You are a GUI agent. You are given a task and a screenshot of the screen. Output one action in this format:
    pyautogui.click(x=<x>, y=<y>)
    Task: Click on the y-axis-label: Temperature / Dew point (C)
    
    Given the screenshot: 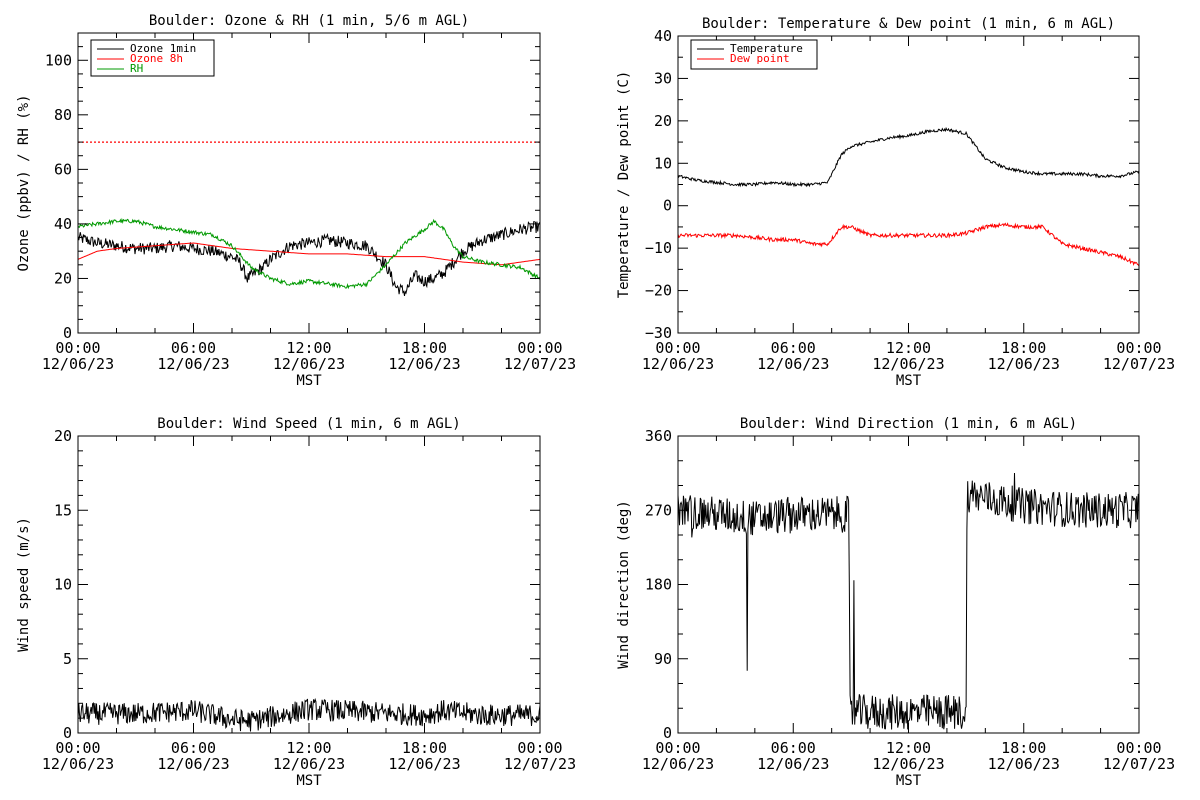 What is the action you would take?
    pyautogui.click(x=624, y=185)
    